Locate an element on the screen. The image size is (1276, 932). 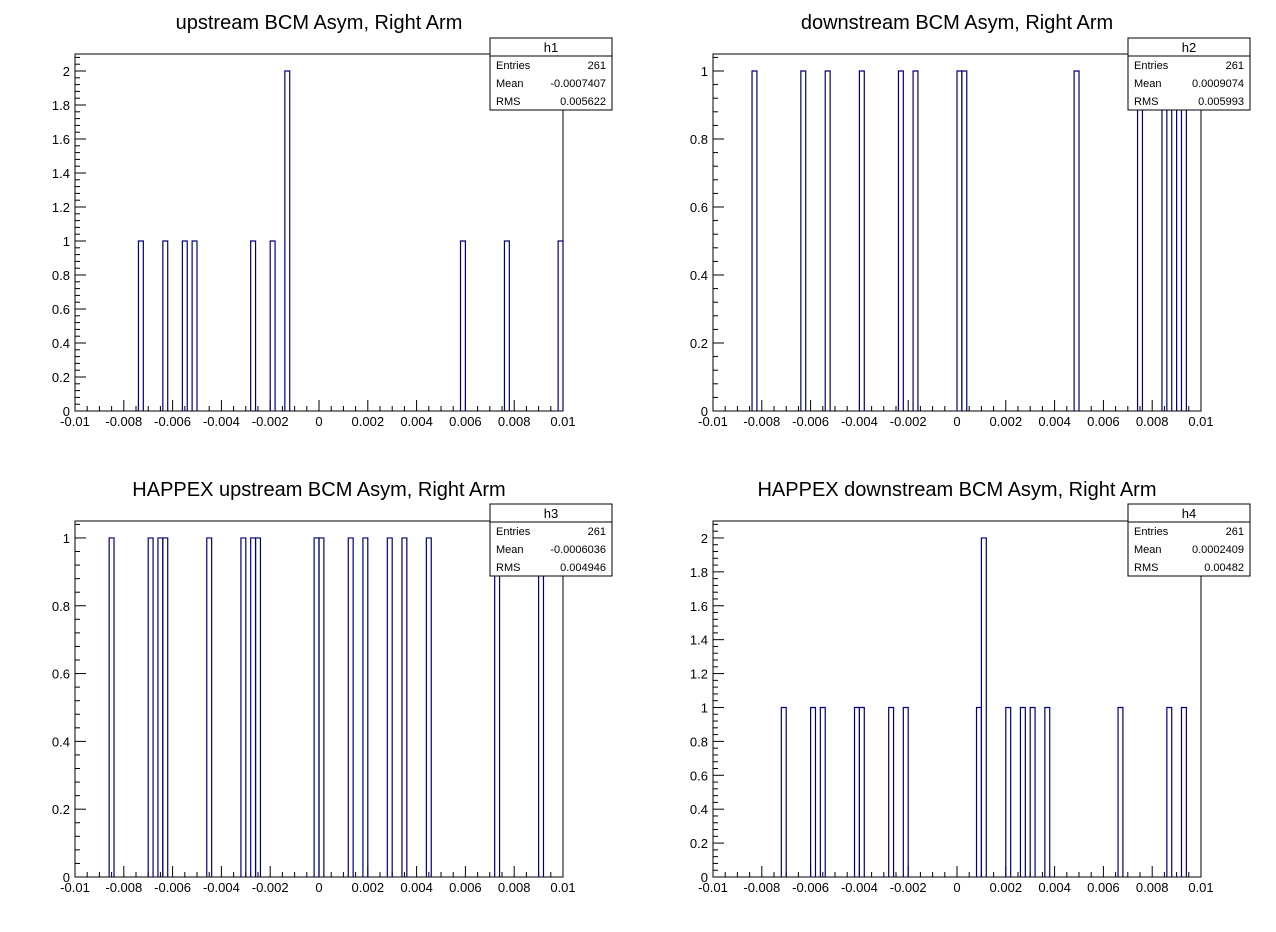
stats-box-name: h2 is located at coordinates (1189, 47).